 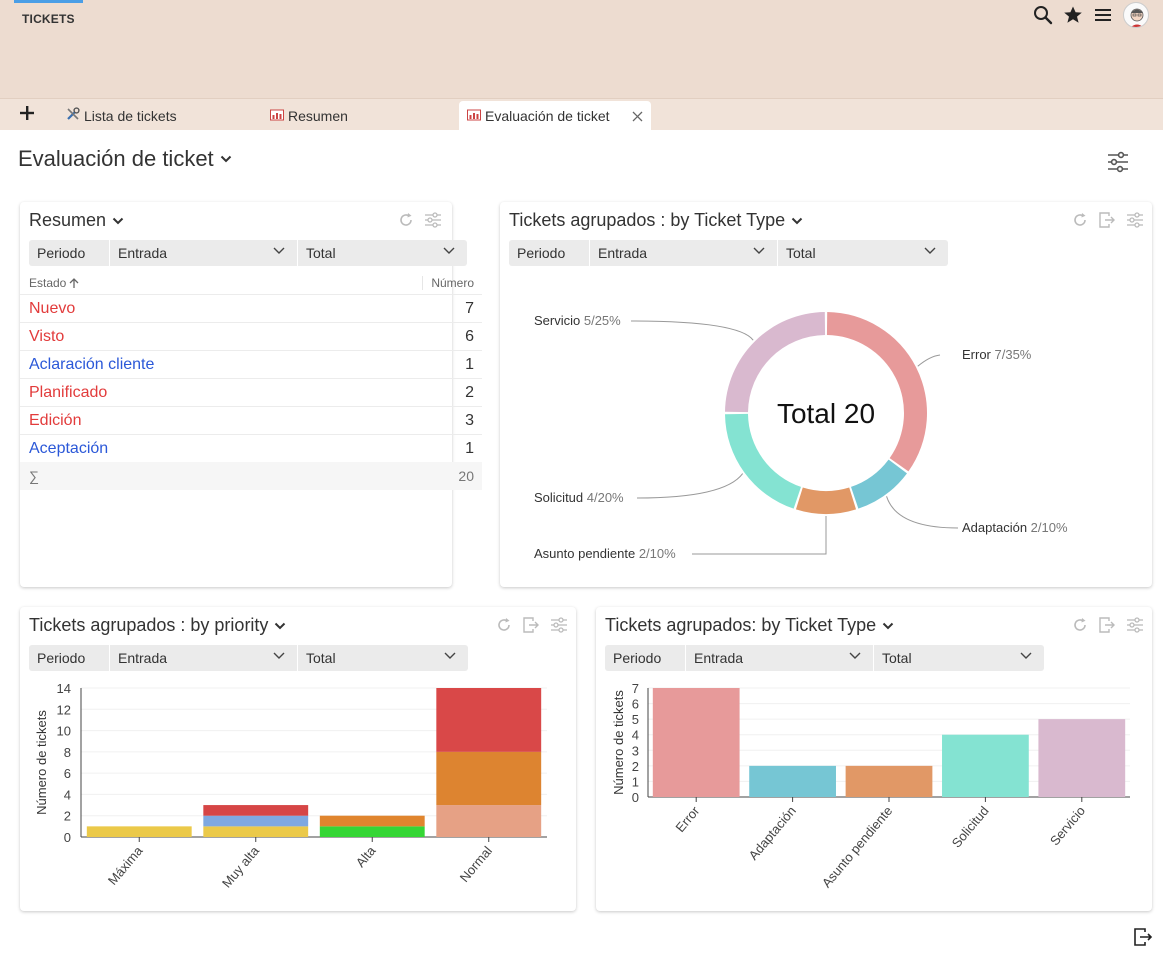 I want to click on type-bar-widget-title: Tickets agrupados: by Ticket Type, so click(x=749, y=625).